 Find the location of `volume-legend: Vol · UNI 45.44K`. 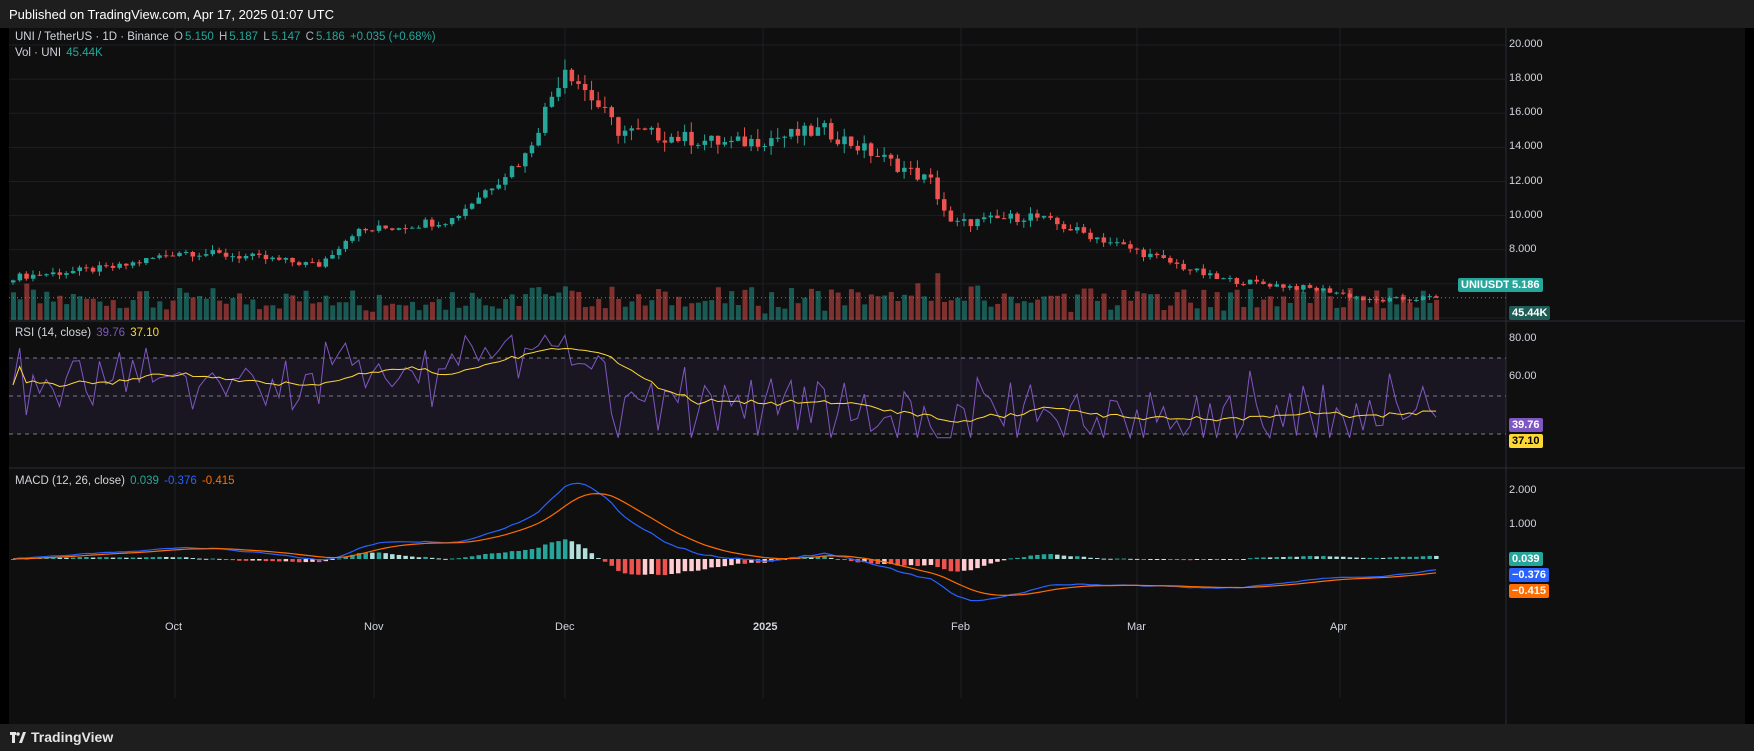

volume-legend: Vol · UNI 45.44K is located at coordinates (60, 53).